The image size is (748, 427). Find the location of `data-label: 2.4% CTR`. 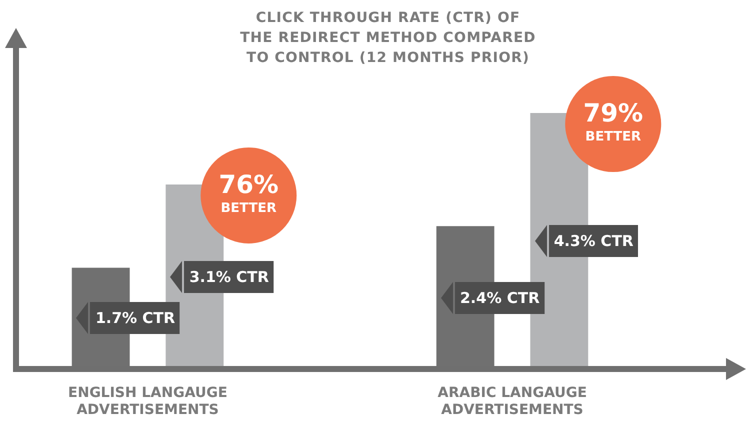

data-label: 2.4% CTR is located at coordinates (500, 297).